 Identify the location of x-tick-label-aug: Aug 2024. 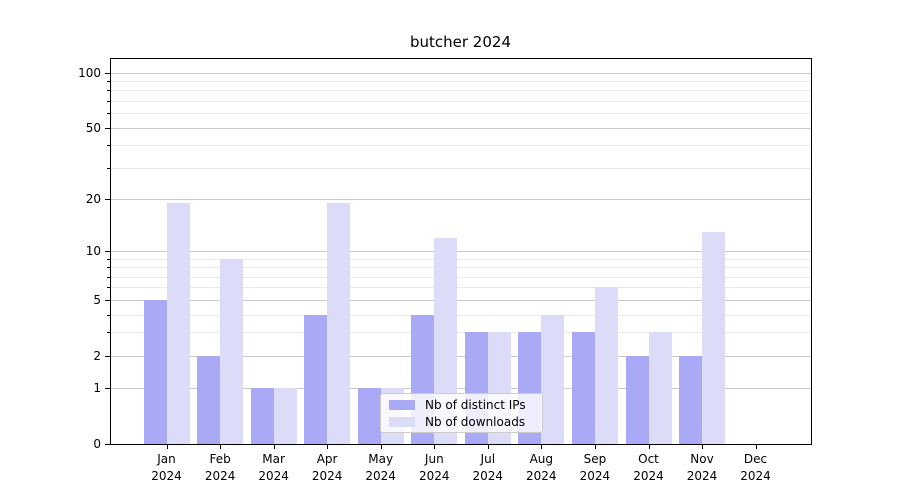
(541, 467).